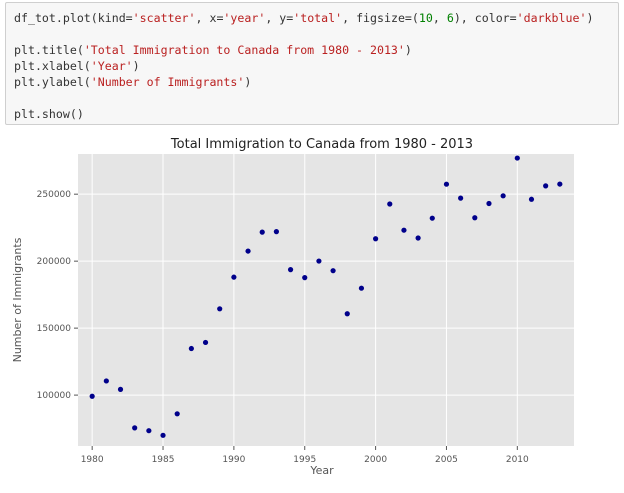 This screenshot has height=493, width=624. What do you see at coordinates (450, 18) in the screenshot?
I see `code-number: 6` at bounding box center [450, 18].